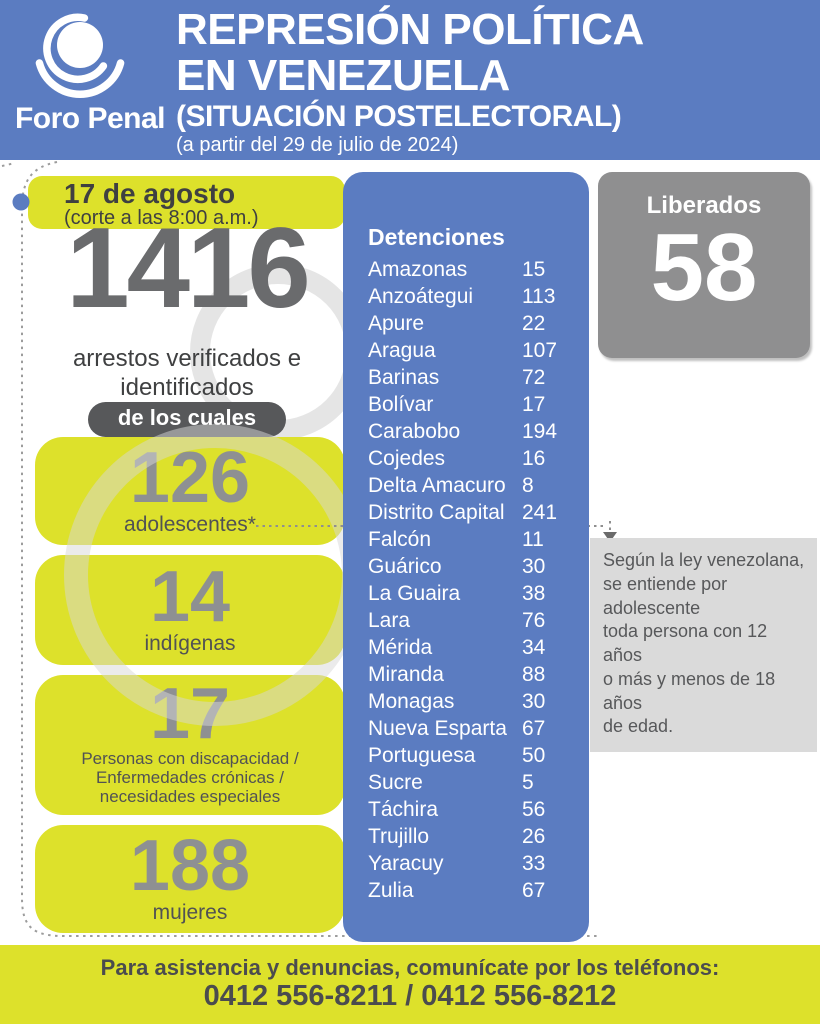 This screenshot has width=820, height=1024. I want to click on report-date: 17 de agosto, so click(150, 193).